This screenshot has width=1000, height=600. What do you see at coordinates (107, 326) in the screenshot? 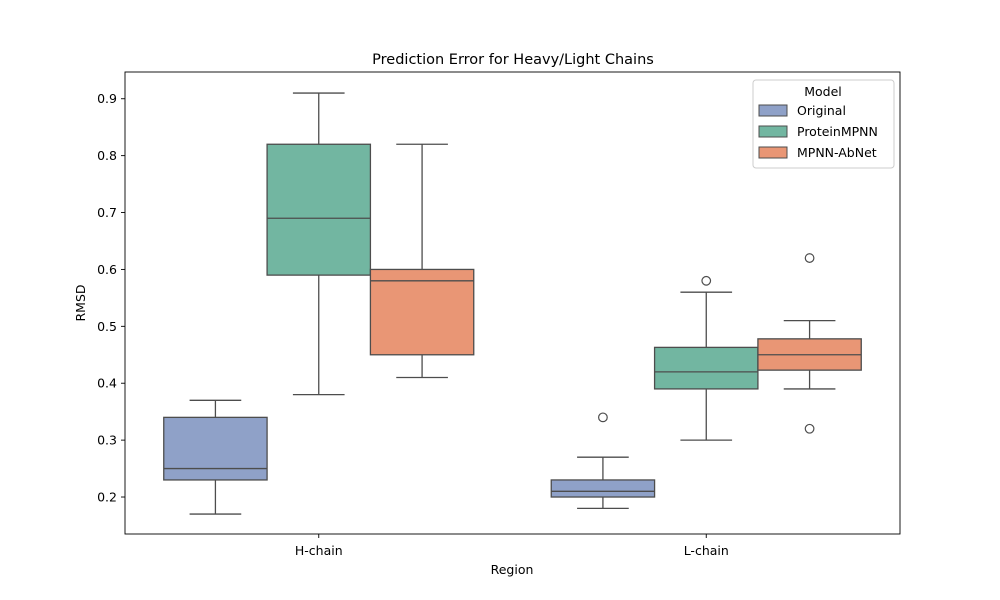
I see `y-tick-label: 0.5` at bounding box center [107, 326].